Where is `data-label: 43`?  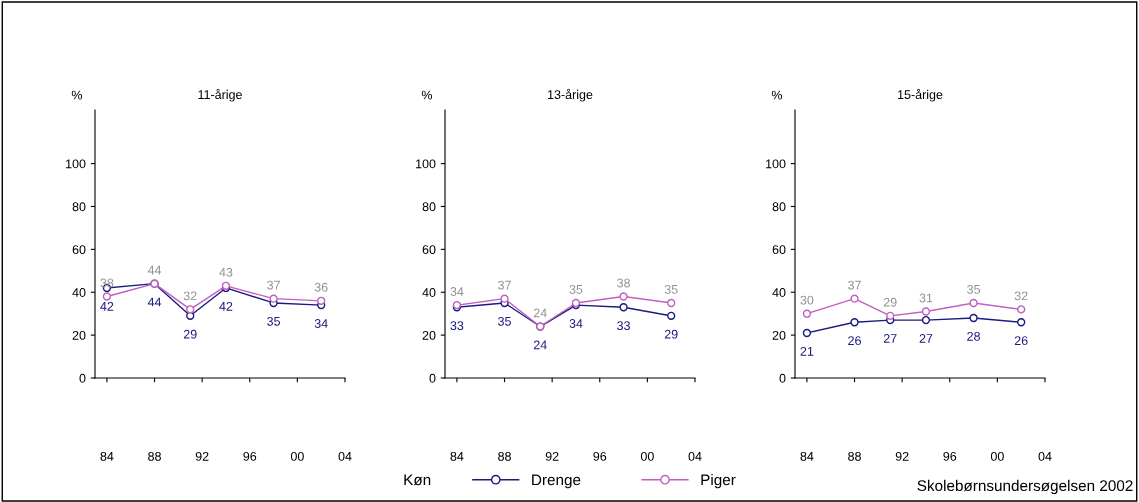
data-label: 43 is located at coordinates (226, 272).